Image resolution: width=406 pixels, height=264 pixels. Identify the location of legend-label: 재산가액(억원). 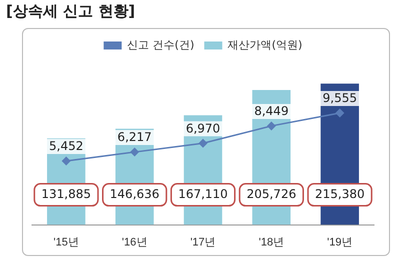
(265, 45).